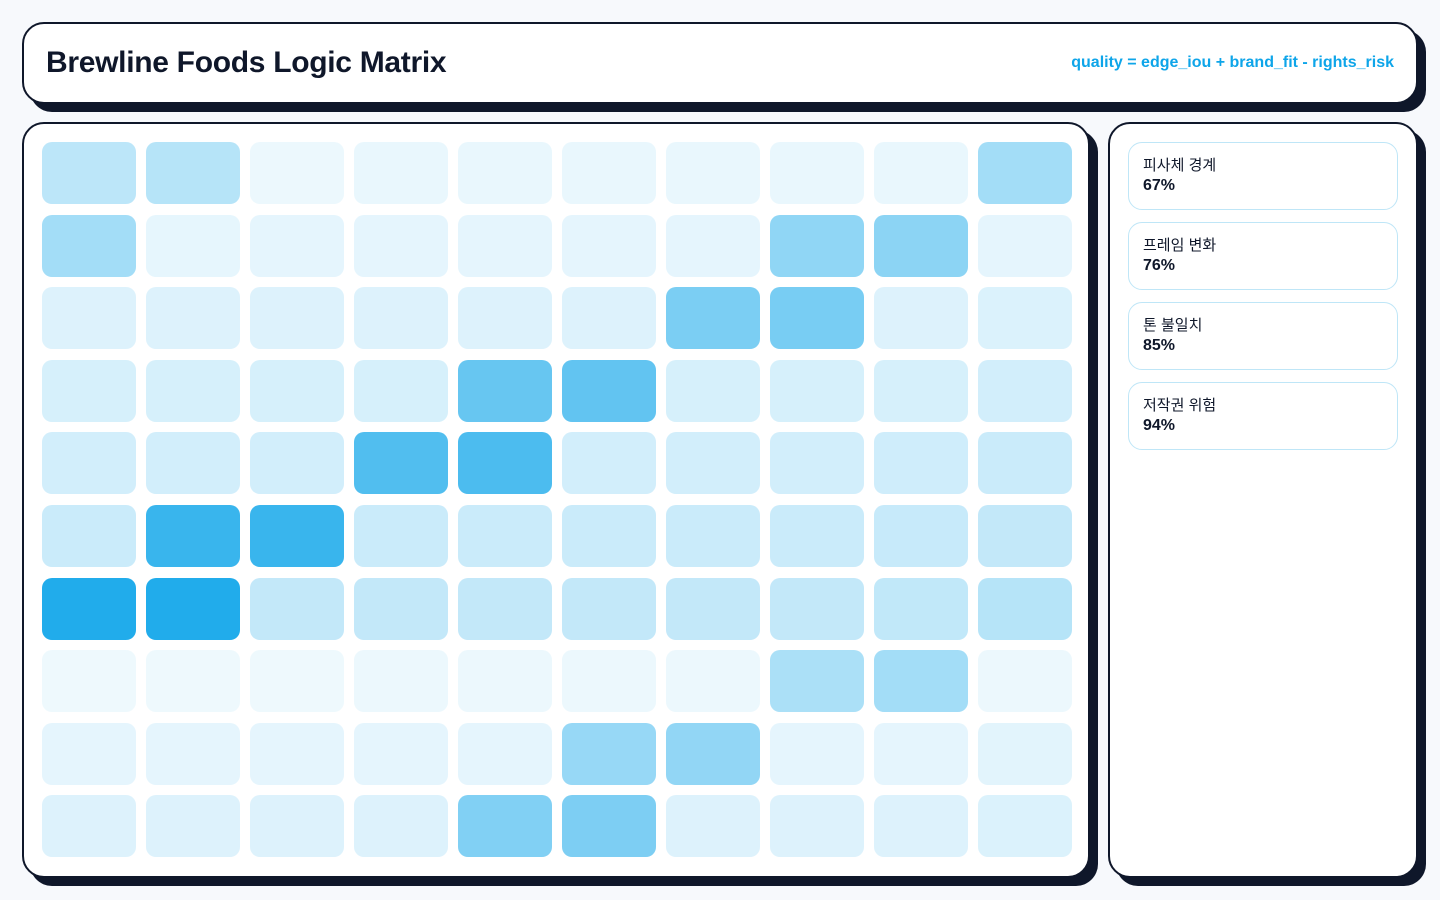 Image resolution: width=1440 pixels, height=900 pixels. What do you see at coordinates (1173, 325) in the screenshot?
I see `metric-label: 톤 불일치` at bounding box center [1173, 325].